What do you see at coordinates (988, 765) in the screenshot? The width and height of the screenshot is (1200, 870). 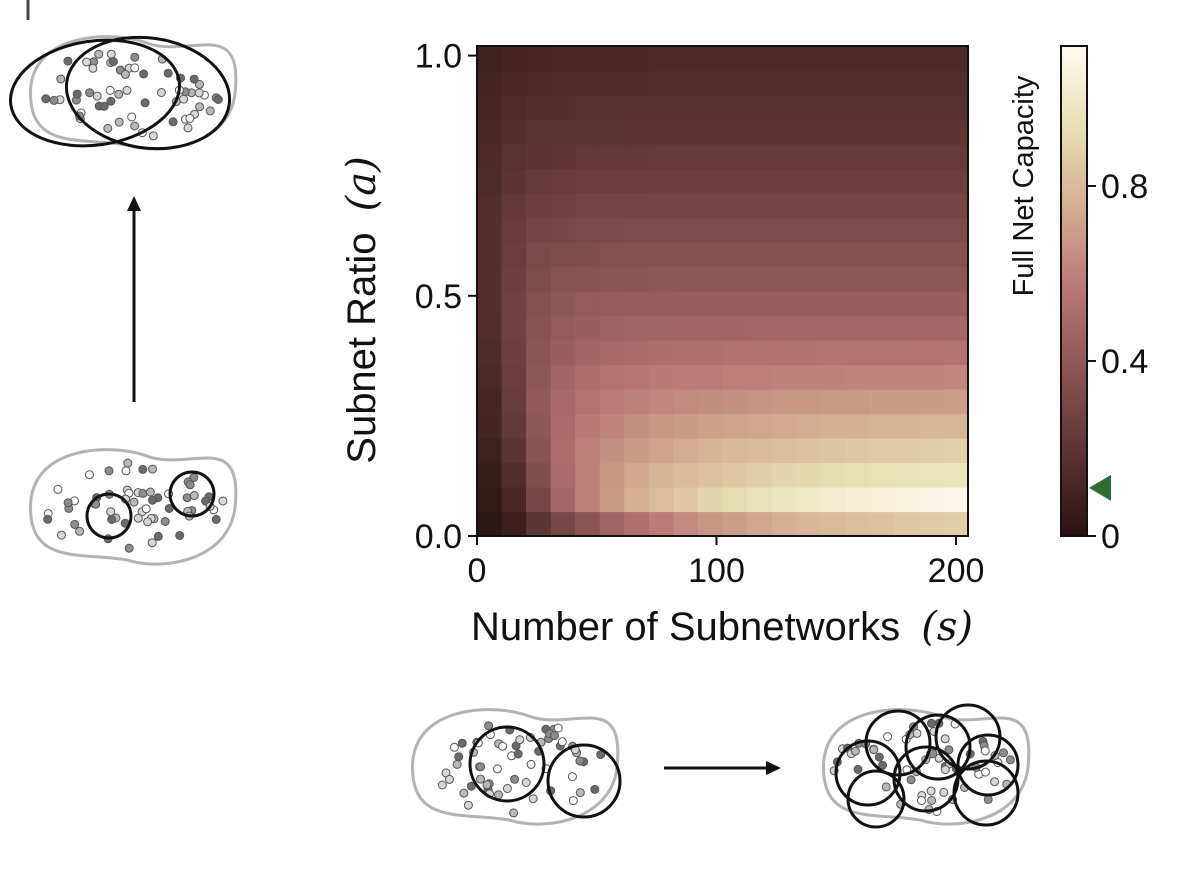 I see `subnet-circle` at bounding box center [988, 765].